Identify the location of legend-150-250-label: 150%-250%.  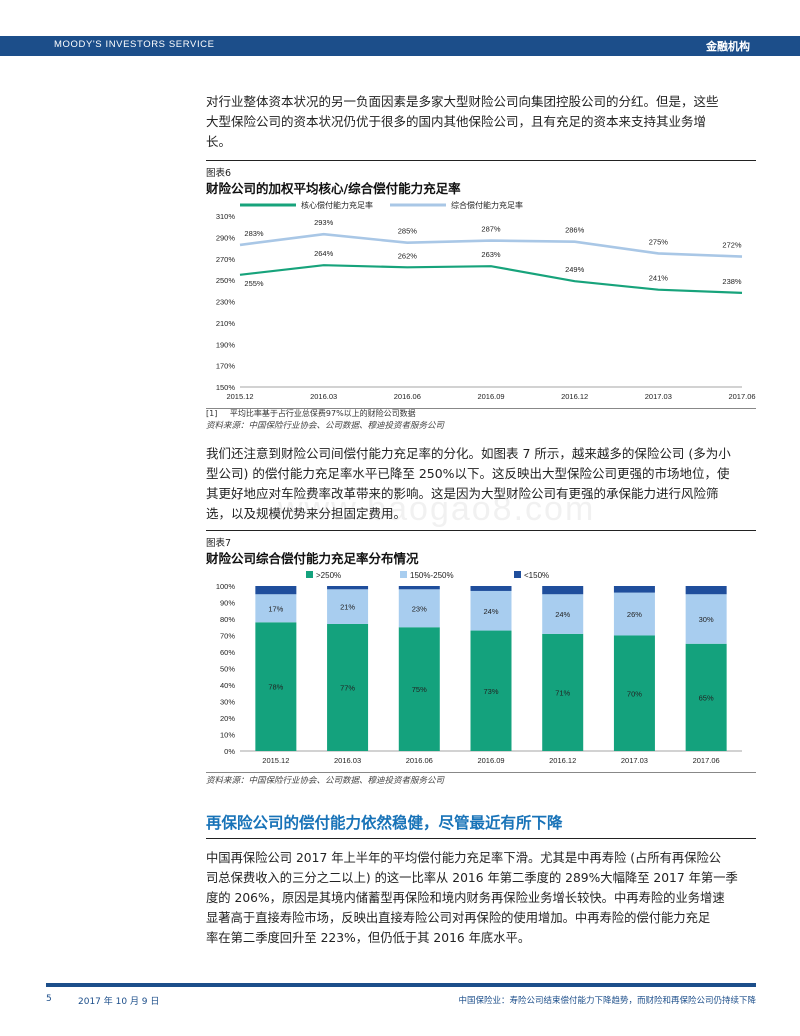
(432, 575).